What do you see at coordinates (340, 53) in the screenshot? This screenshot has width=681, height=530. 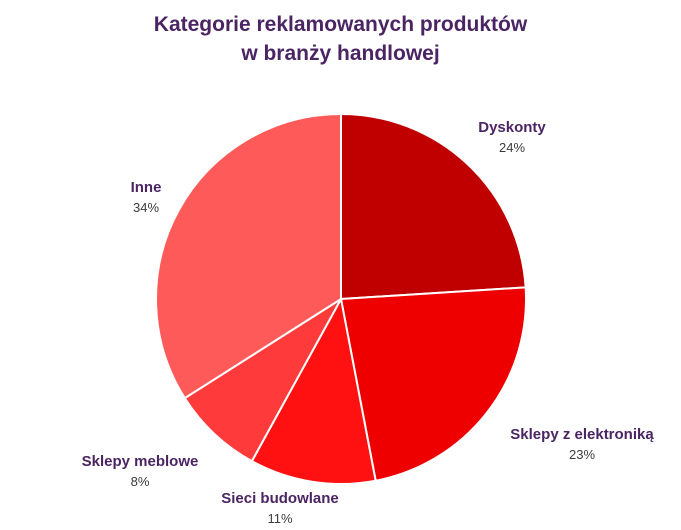 I see `chart-title-line-2: w branży handlowej` at bounding box center [340, 53].